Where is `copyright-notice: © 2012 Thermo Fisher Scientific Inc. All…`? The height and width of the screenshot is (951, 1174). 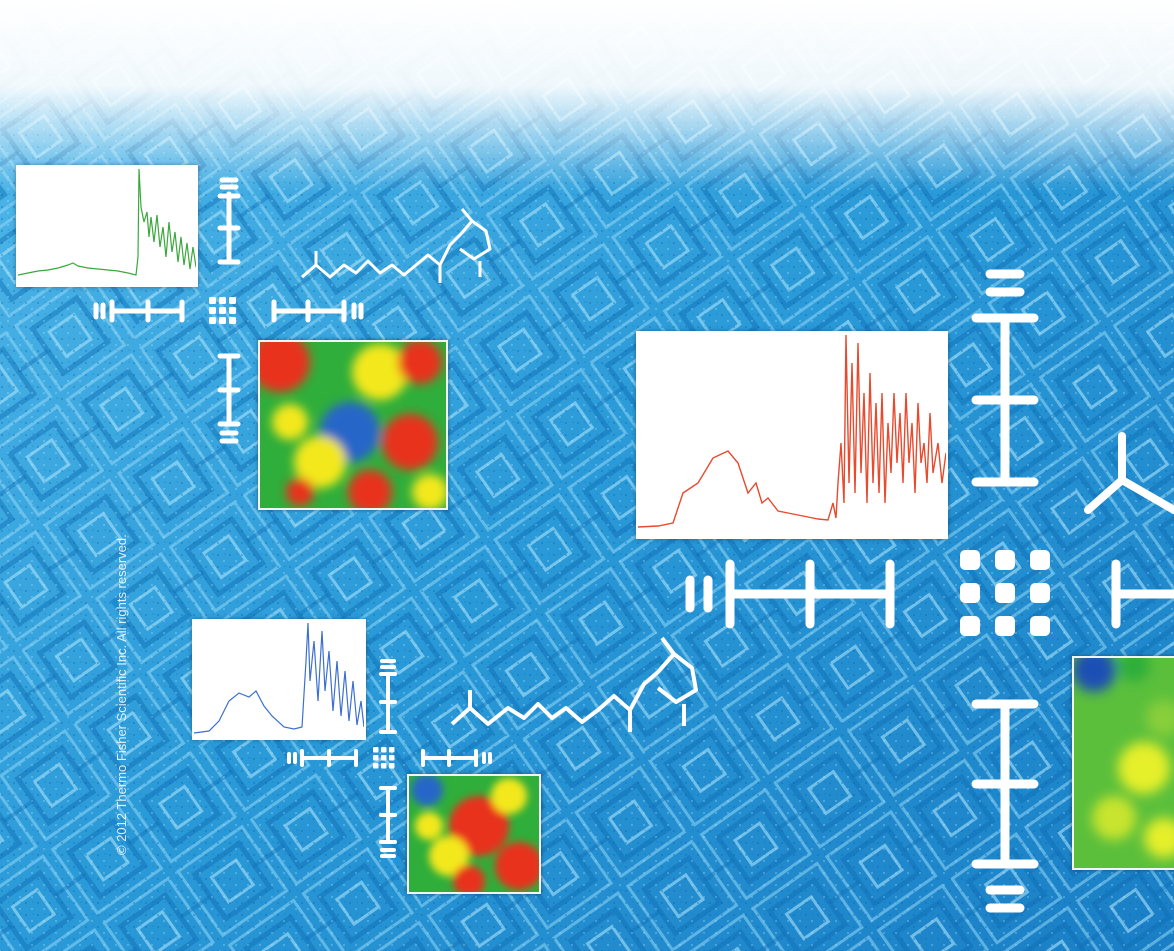
copyright-notice: © 2012 Thermo Fisher Scientific Inc. All… is located at coordinates (121, 694).